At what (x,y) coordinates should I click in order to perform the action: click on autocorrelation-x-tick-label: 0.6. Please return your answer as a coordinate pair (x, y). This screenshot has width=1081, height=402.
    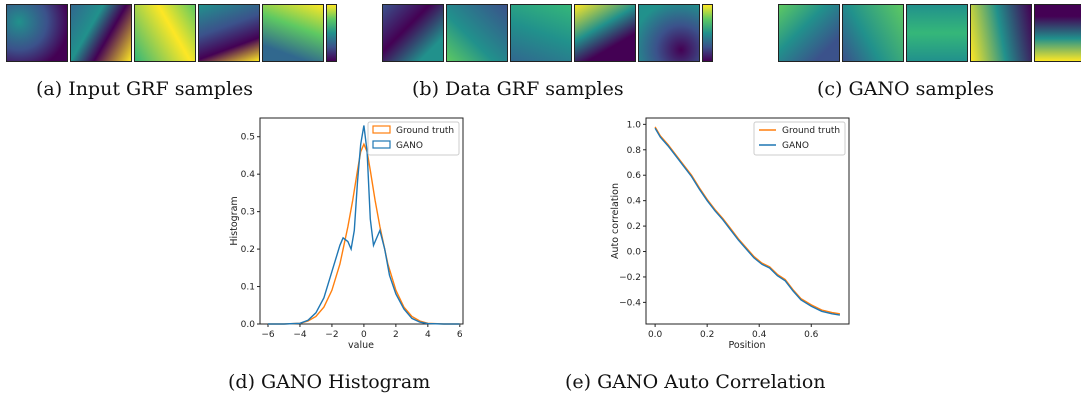
    Looking at the image, I should click on (811, 335).